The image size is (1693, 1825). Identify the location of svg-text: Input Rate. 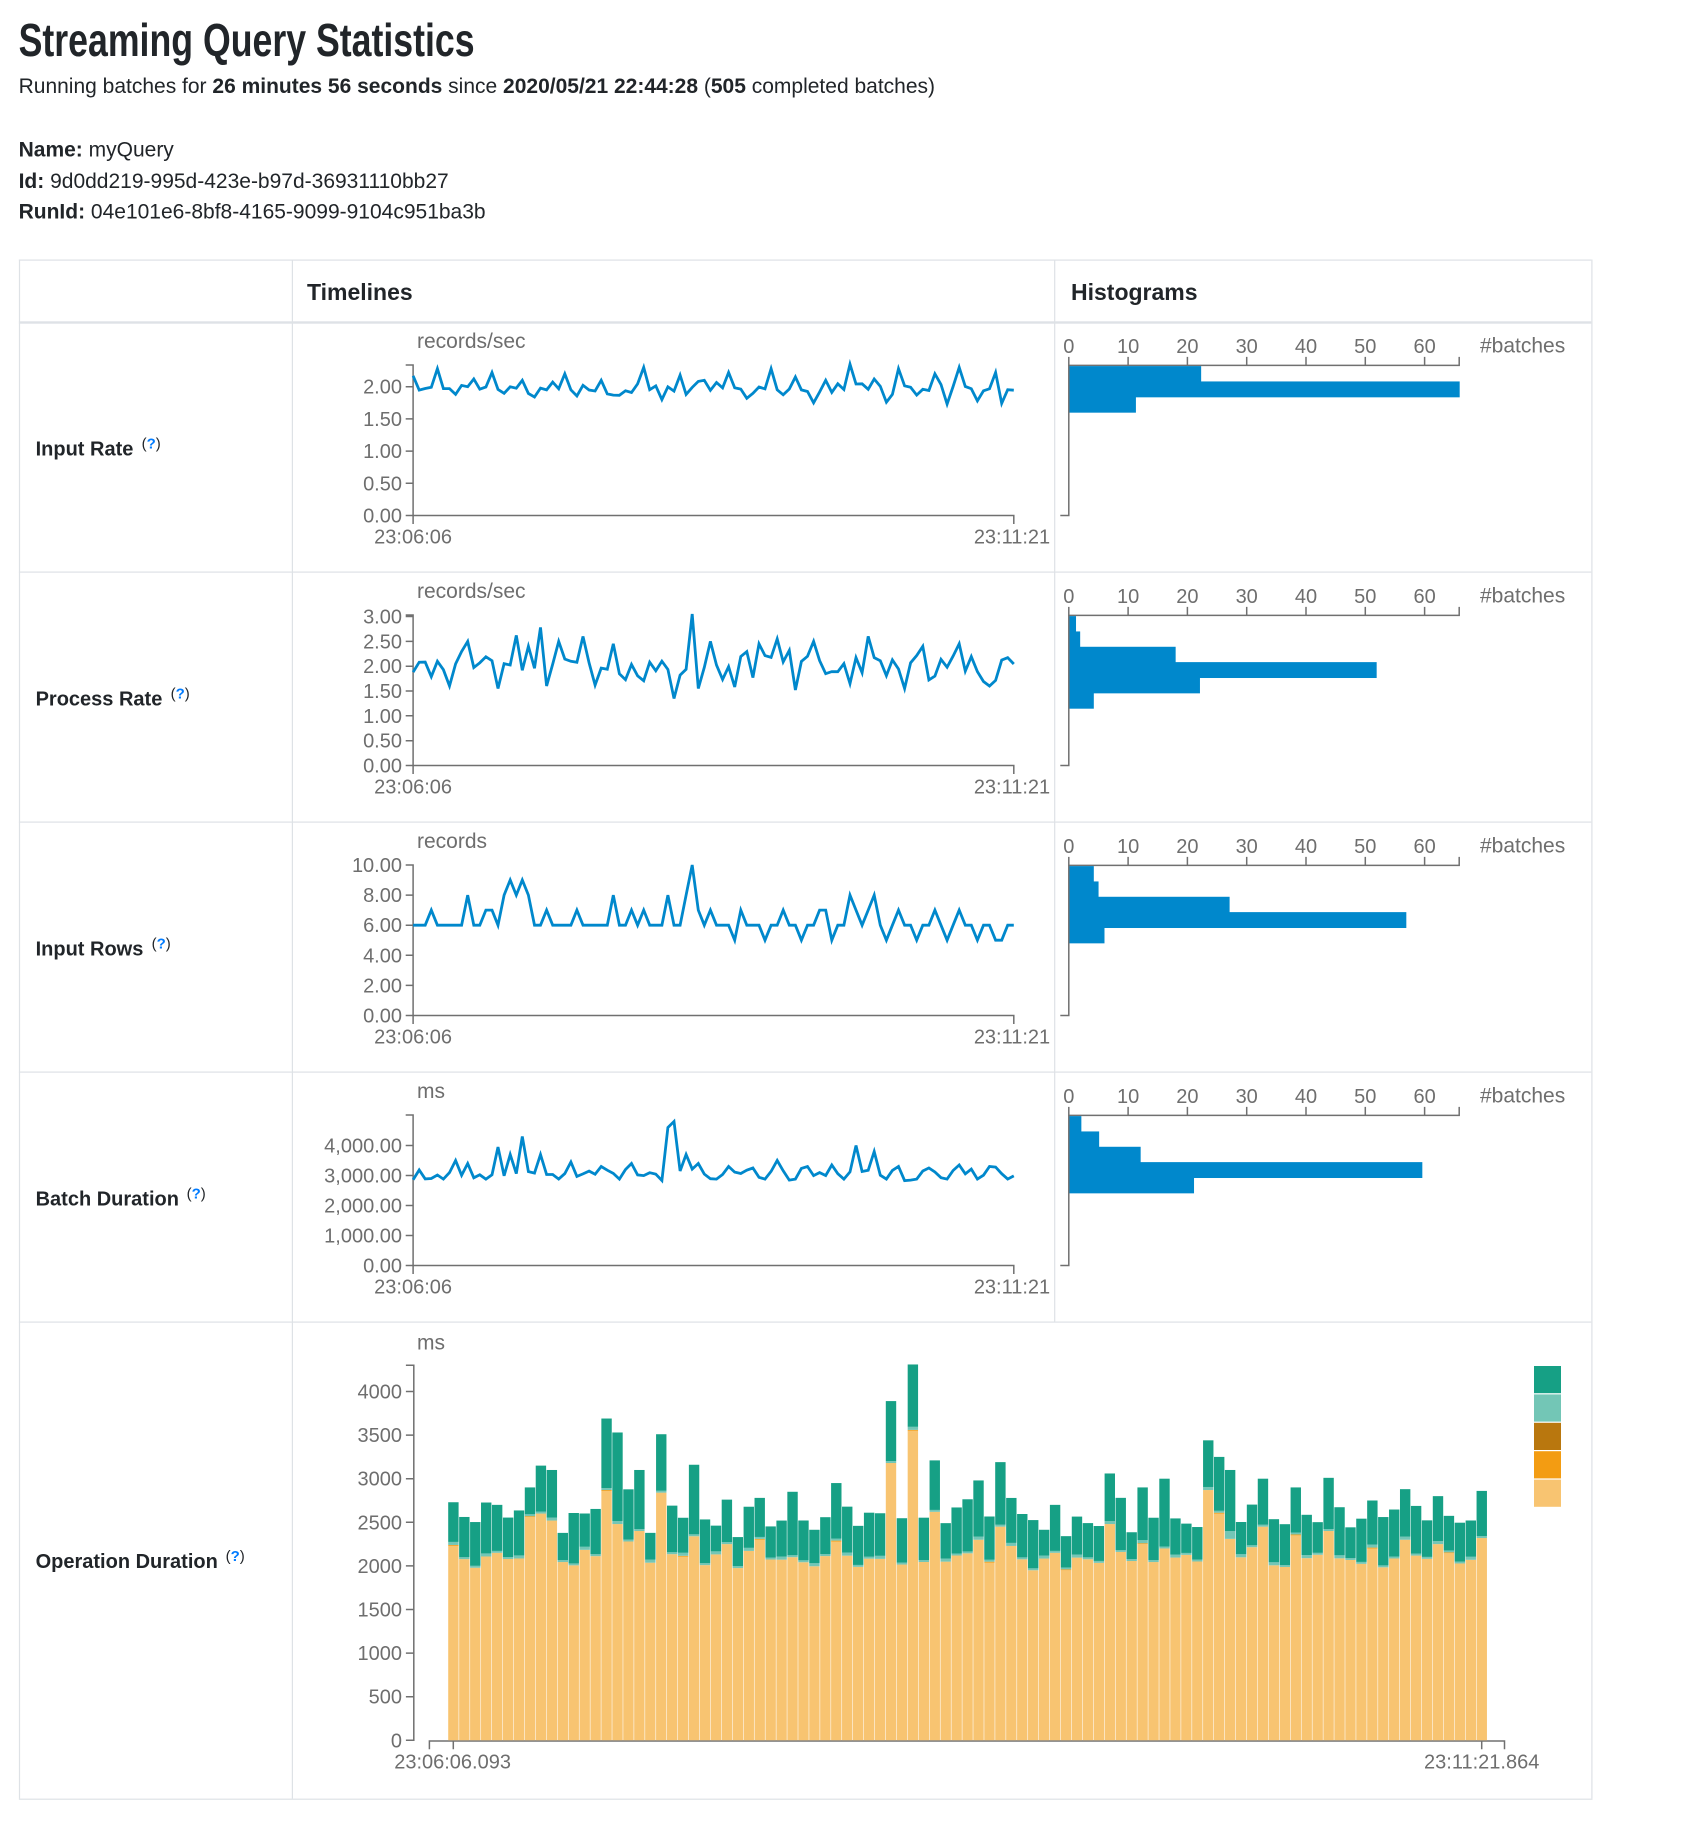
(85, 449).